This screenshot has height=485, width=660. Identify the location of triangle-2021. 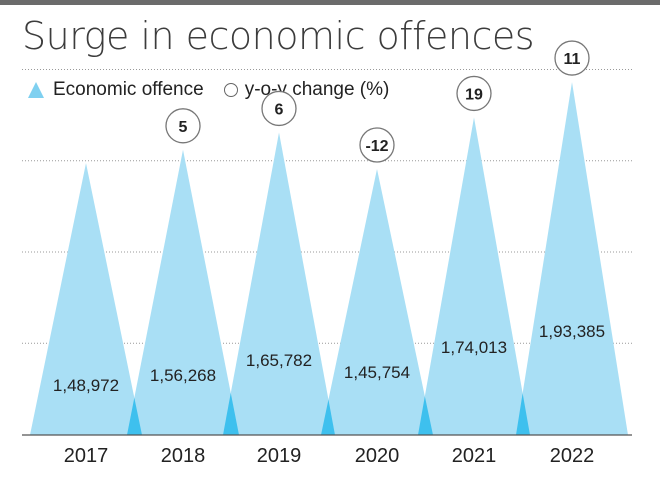
(474, 276).